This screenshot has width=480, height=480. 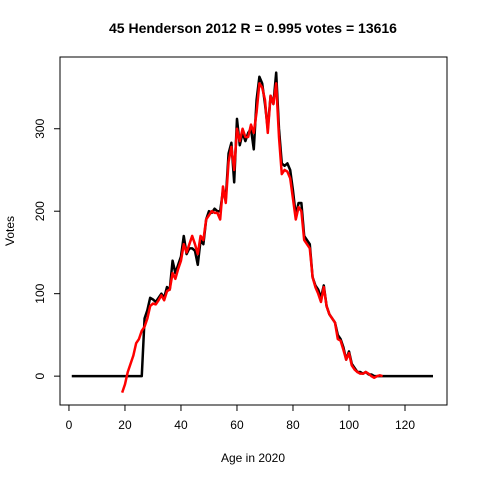 I want to click on y-axis-label: Votes, so click(x=10, y=231).